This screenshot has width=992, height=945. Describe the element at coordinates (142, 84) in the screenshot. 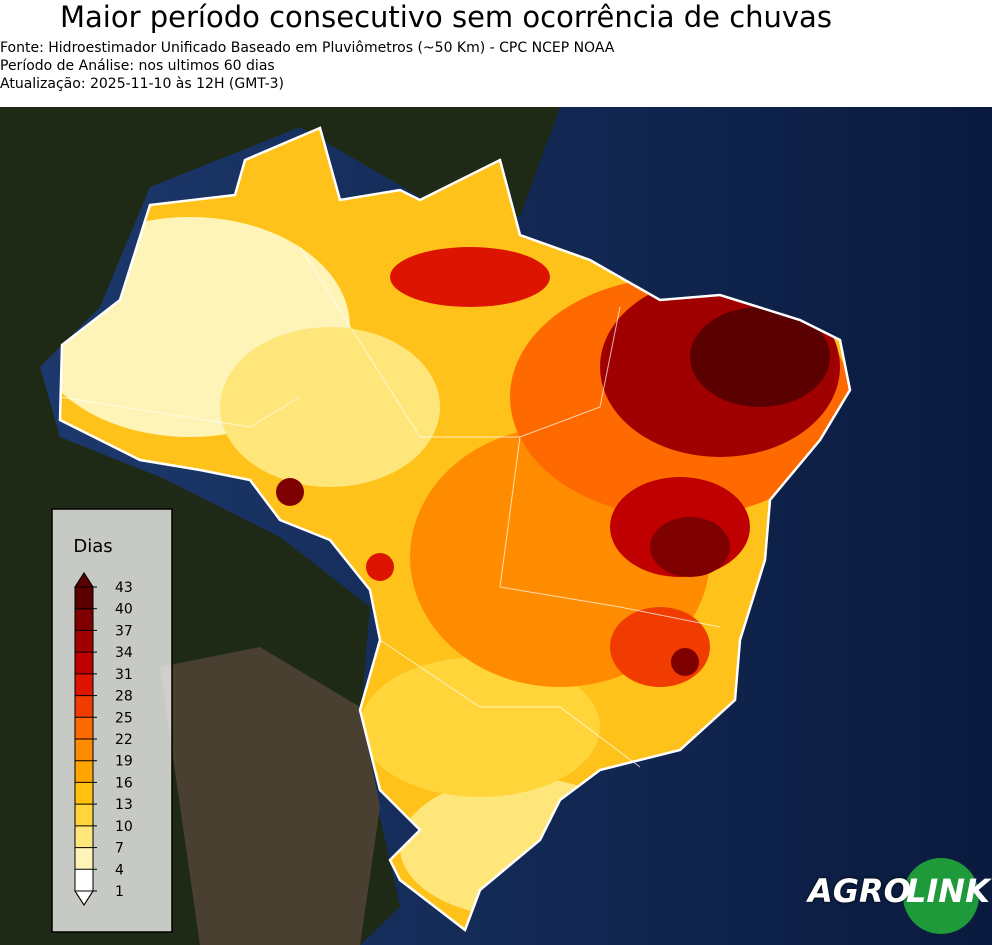

I see `updated: Atualização: 2025-11-10 às 12H (GMT-3)` at that location.